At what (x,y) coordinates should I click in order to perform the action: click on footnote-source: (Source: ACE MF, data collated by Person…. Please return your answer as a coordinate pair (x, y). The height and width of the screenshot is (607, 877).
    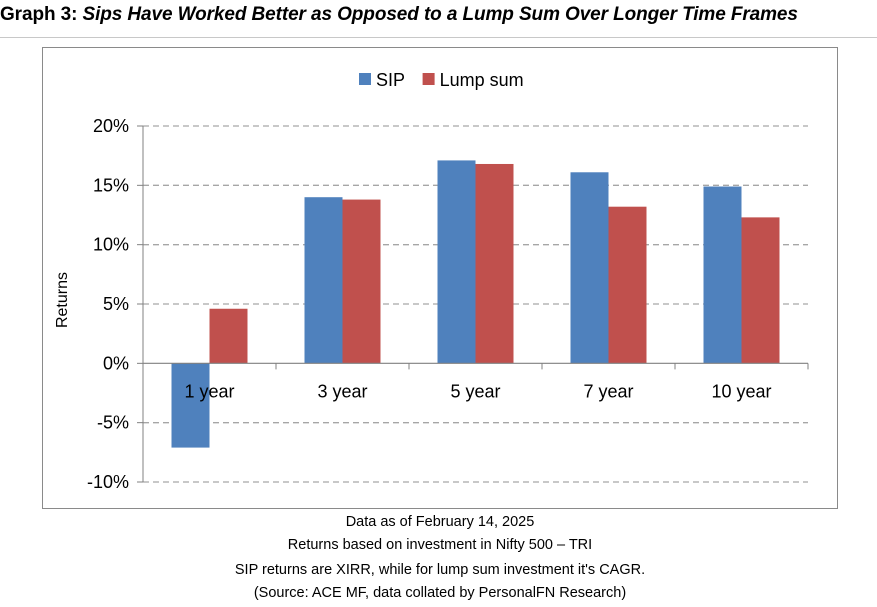
    Looking at the image, I should click on (440, 593).